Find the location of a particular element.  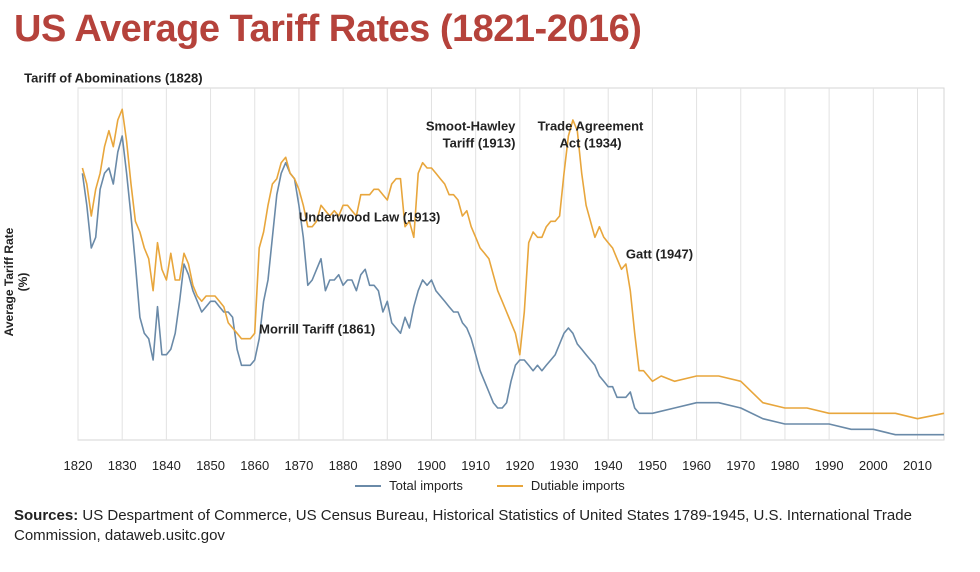

legend-label-dutiable-imports: Dutiable imports is located at coordinates (577, 485).